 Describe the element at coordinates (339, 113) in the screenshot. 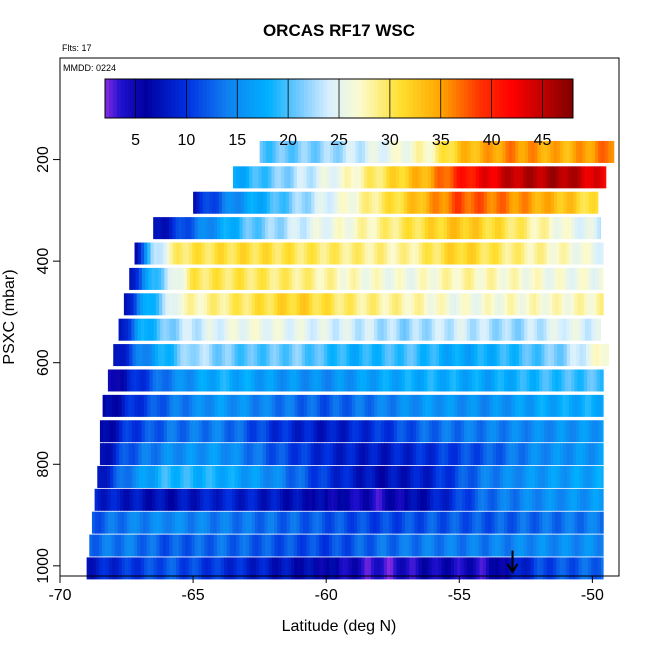

I see `colorbar: 5 10 15 20 25 30 35 40 45` at that location.